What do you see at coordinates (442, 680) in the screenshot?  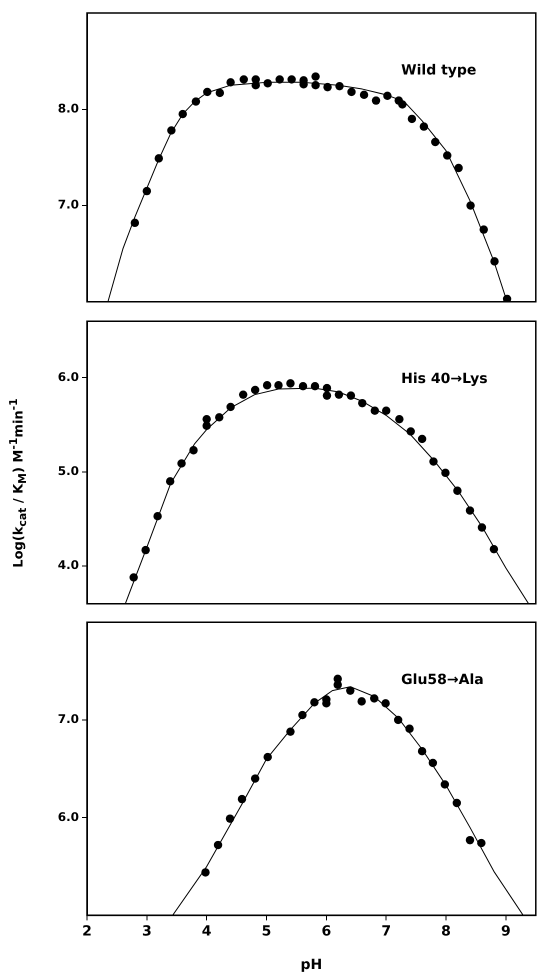 I see `text: Glu58→Ala` at bounding box center [442, 680].